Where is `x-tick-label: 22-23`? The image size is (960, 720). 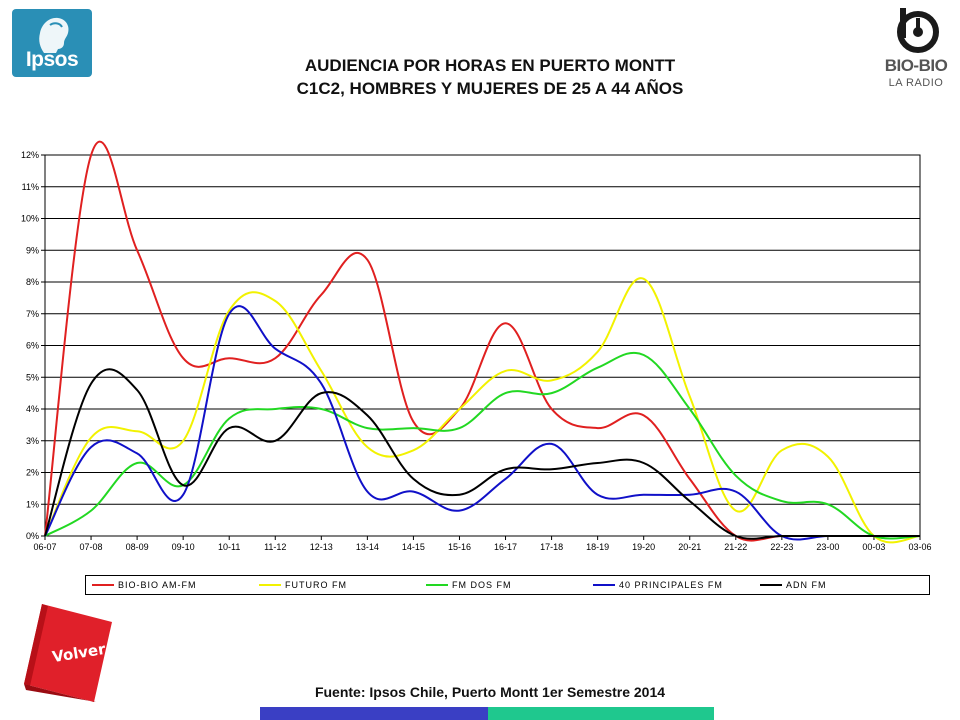 x-tick-label: 22-23 is located at coordinates (781, 547).